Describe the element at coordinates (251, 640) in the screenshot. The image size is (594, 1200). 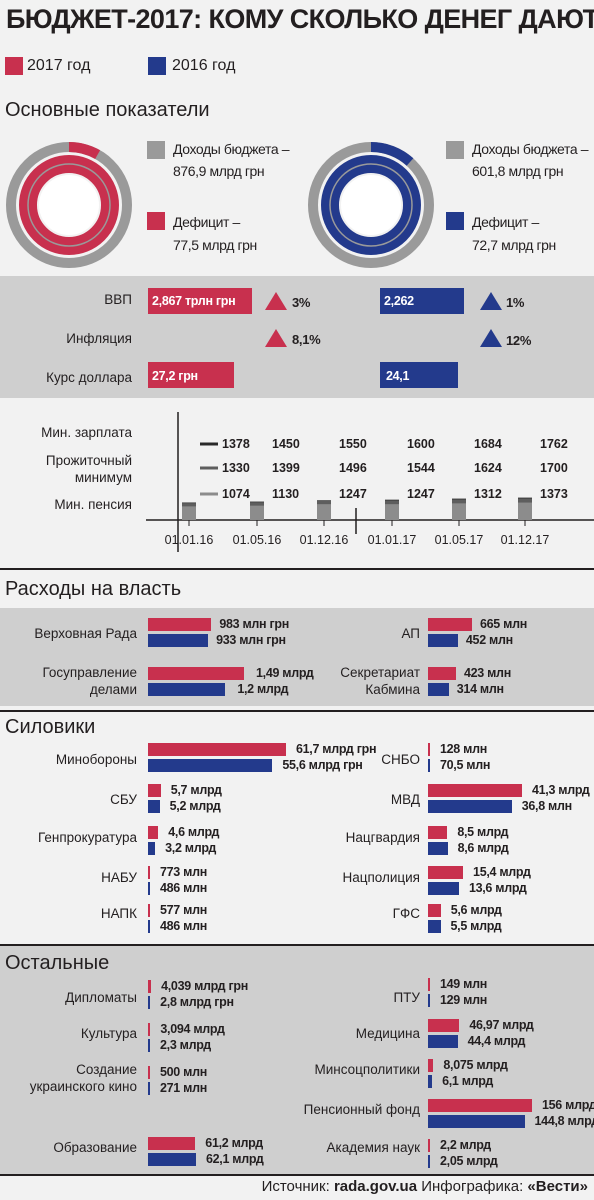
I see `value-2016: 933 млн грн` at that location.